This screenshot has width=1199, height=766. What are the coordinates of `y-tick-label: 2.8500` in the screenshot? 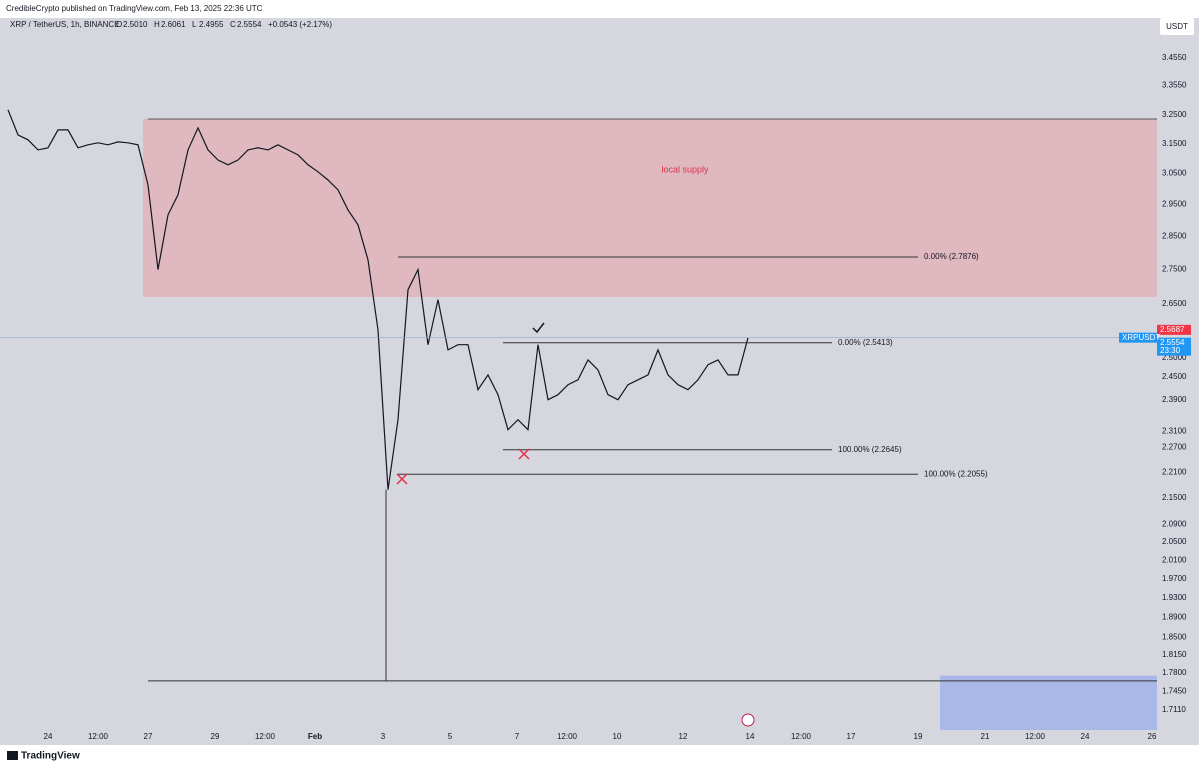 It's located at (1174, 236).